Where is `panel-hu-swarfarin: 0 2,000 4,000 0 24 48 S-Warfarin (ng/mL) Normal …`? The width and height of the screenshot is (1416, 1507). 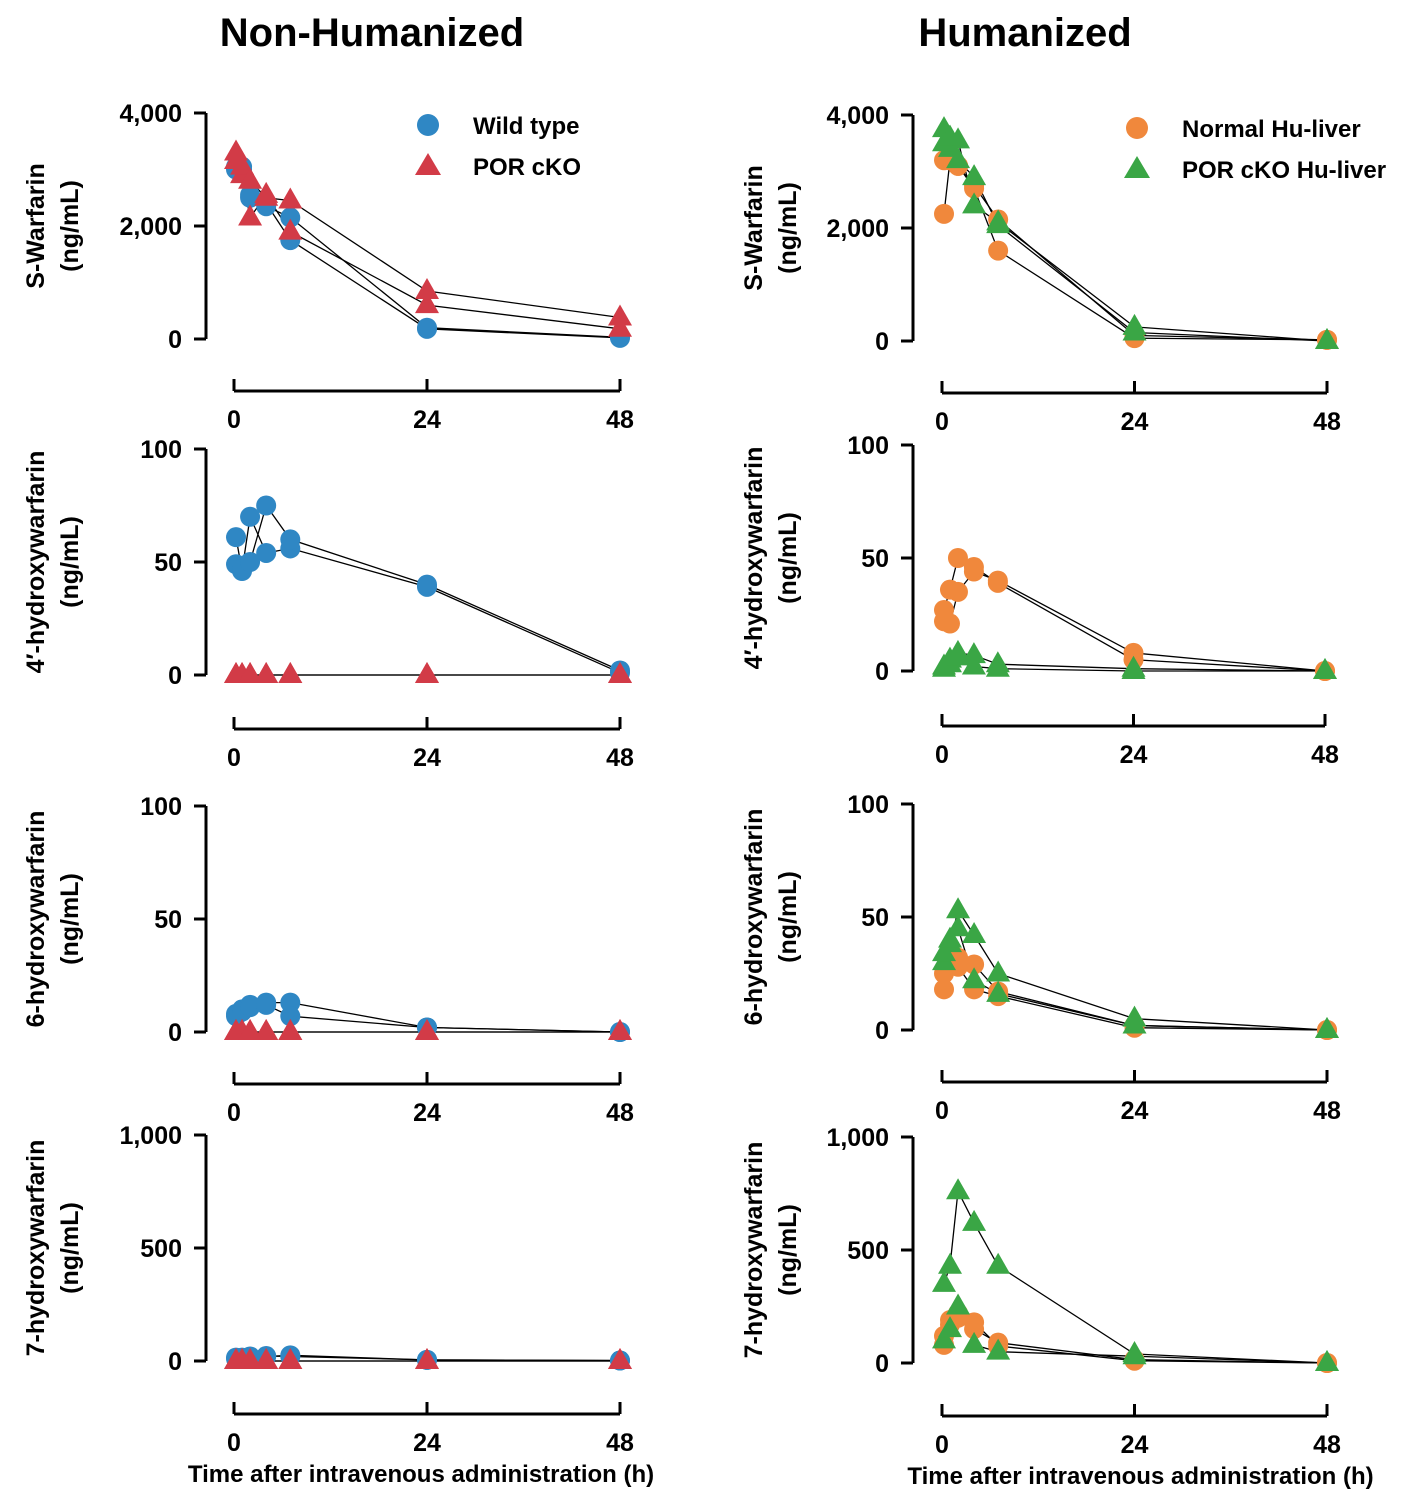
panel-hu-swarfarin: 0 2,000 4,000 0 24 48 S-Warfarin (ng/mL) Normal … is located at coordinates (1063, 269).